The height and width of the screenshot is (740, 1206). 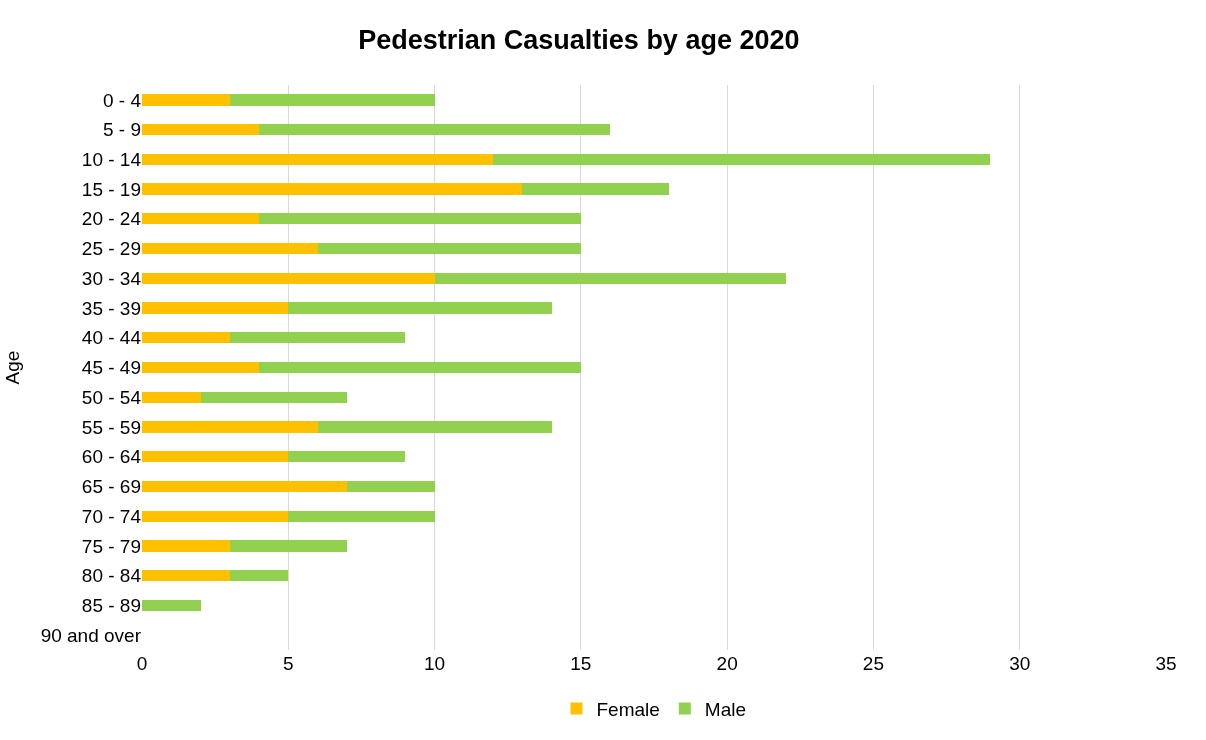 What do you see at coordinates (111, 278) in the screenshot?
I see `y-tick-label: 30 - 34` at bounding box center [111, 278].